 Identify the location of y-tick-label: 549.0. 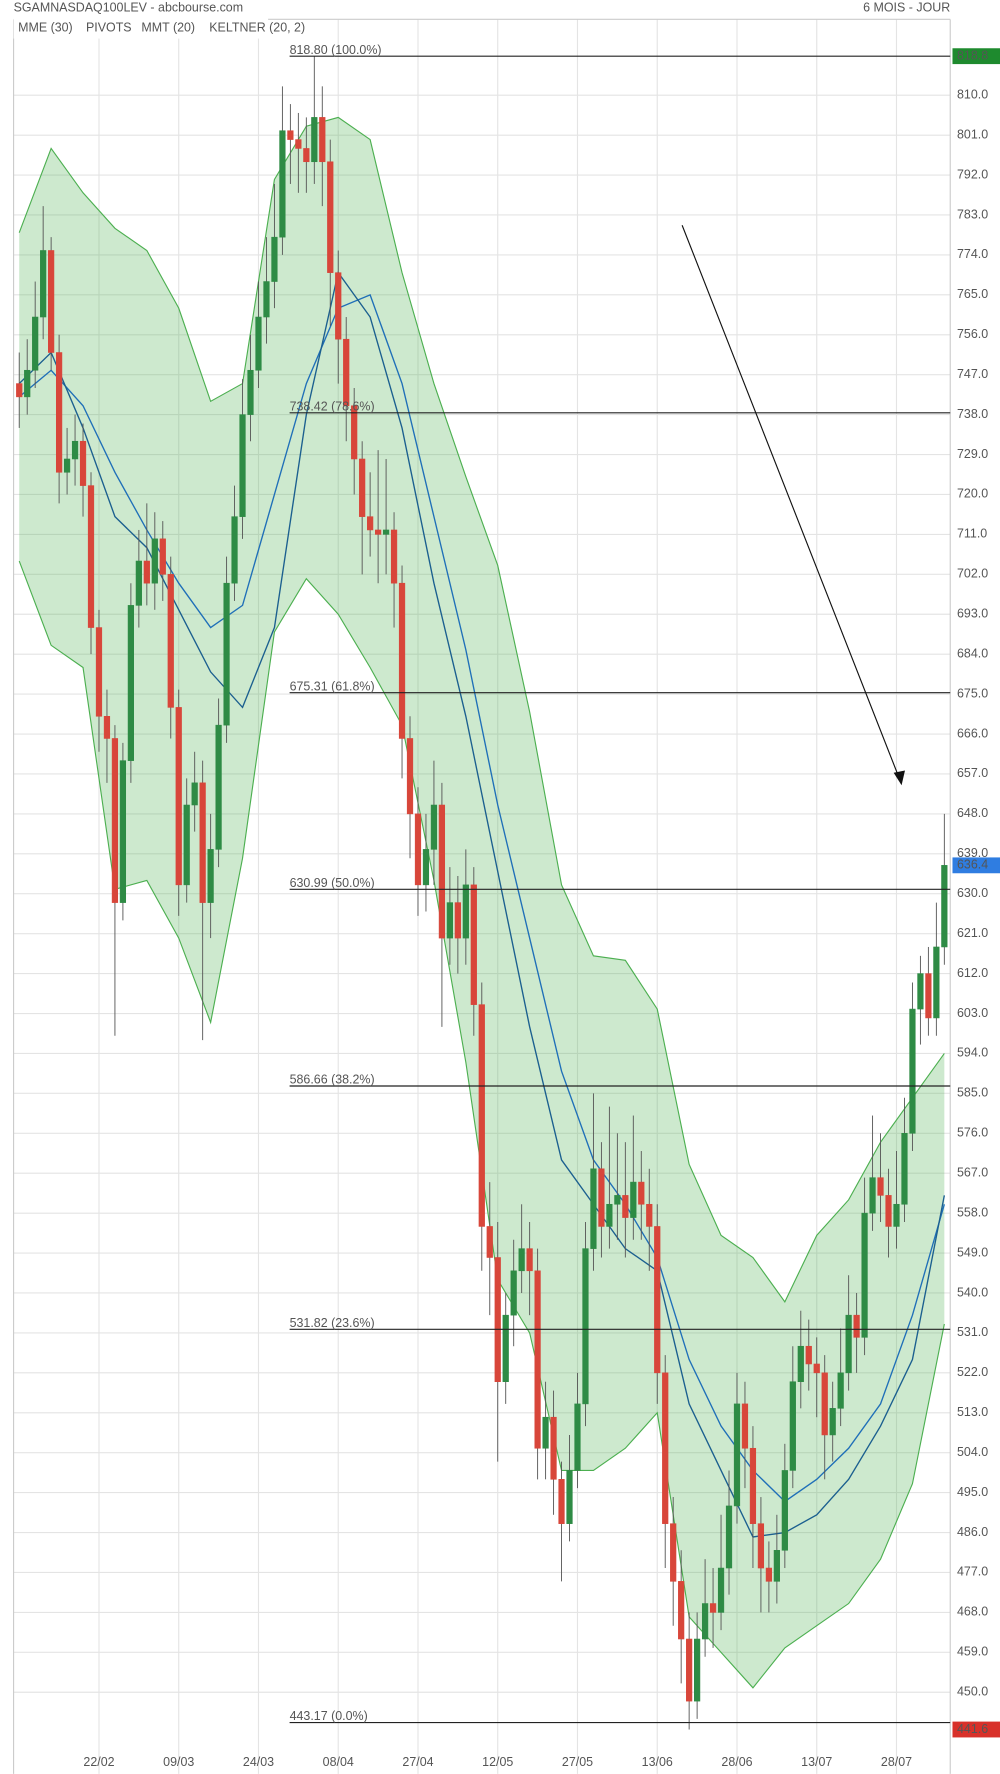
(972, 1252).